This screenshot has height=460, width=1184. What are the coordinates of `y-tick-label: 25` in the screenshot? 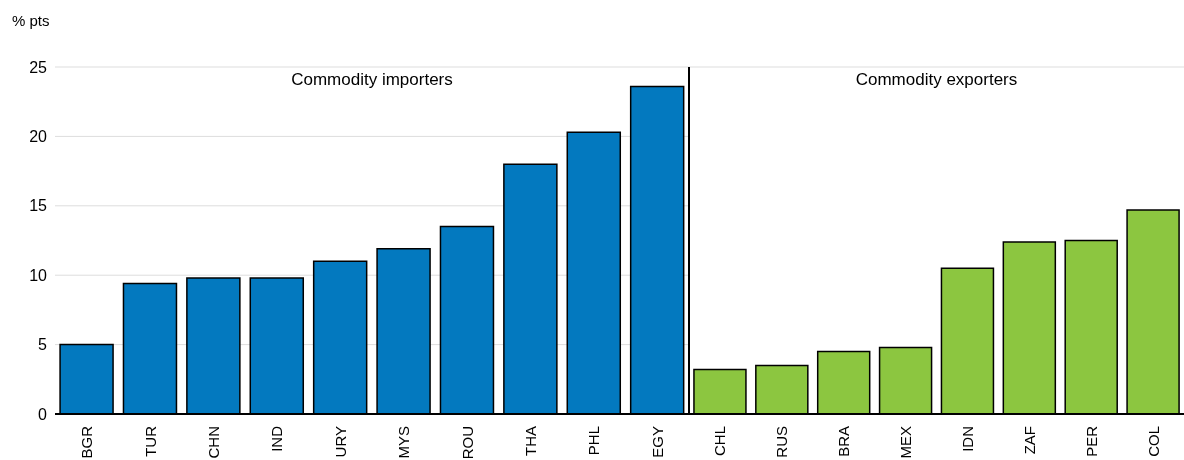 It's located at (38, 67).